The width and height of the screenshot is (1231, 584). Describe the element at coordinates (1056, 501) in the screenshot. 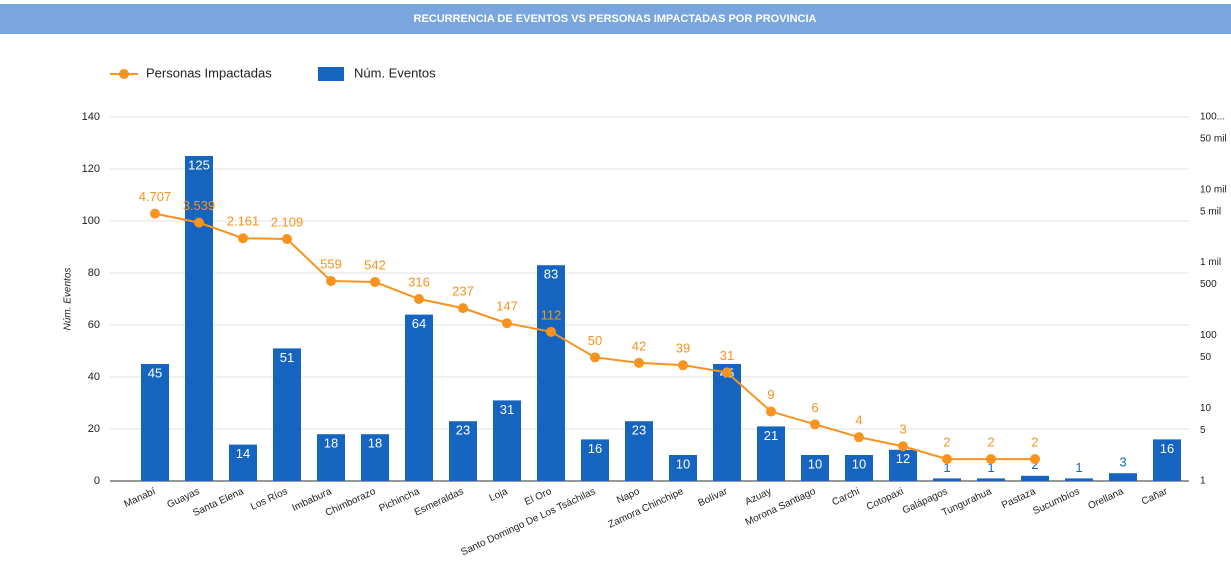

I see `x-tick-label: Sucumbíos` at that location.